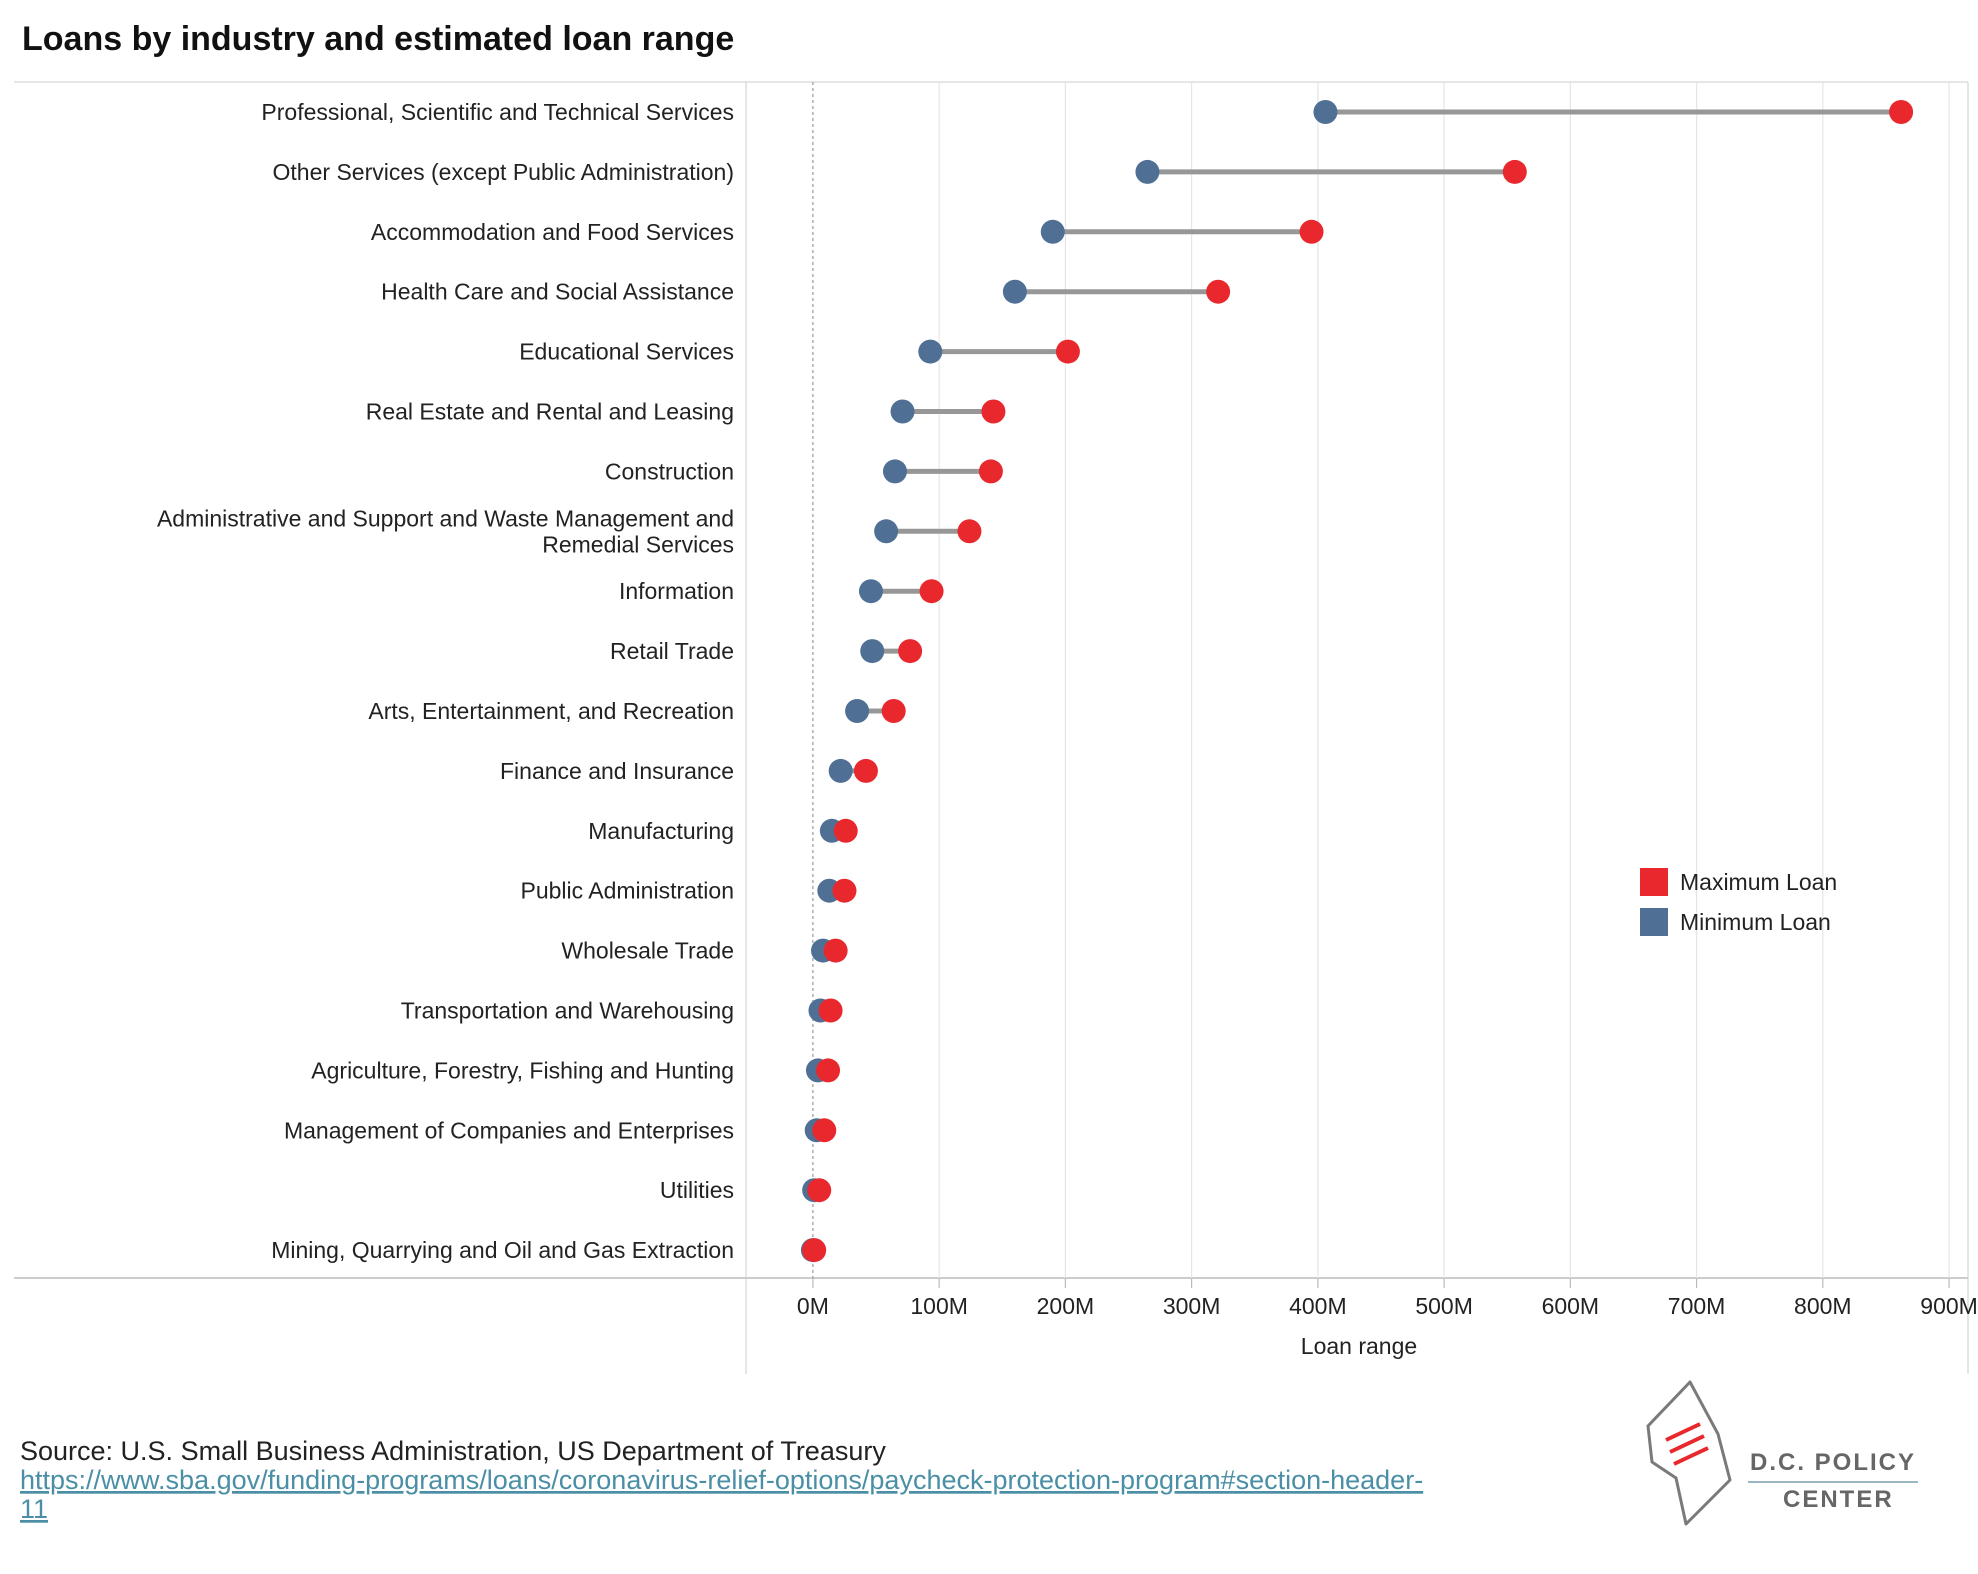 The height and width of the screenshot is (1574, 1978). Describe the element at coordinates (647, 951) in the screenshot. I see `category-label: Wholesale Trade` at that location.